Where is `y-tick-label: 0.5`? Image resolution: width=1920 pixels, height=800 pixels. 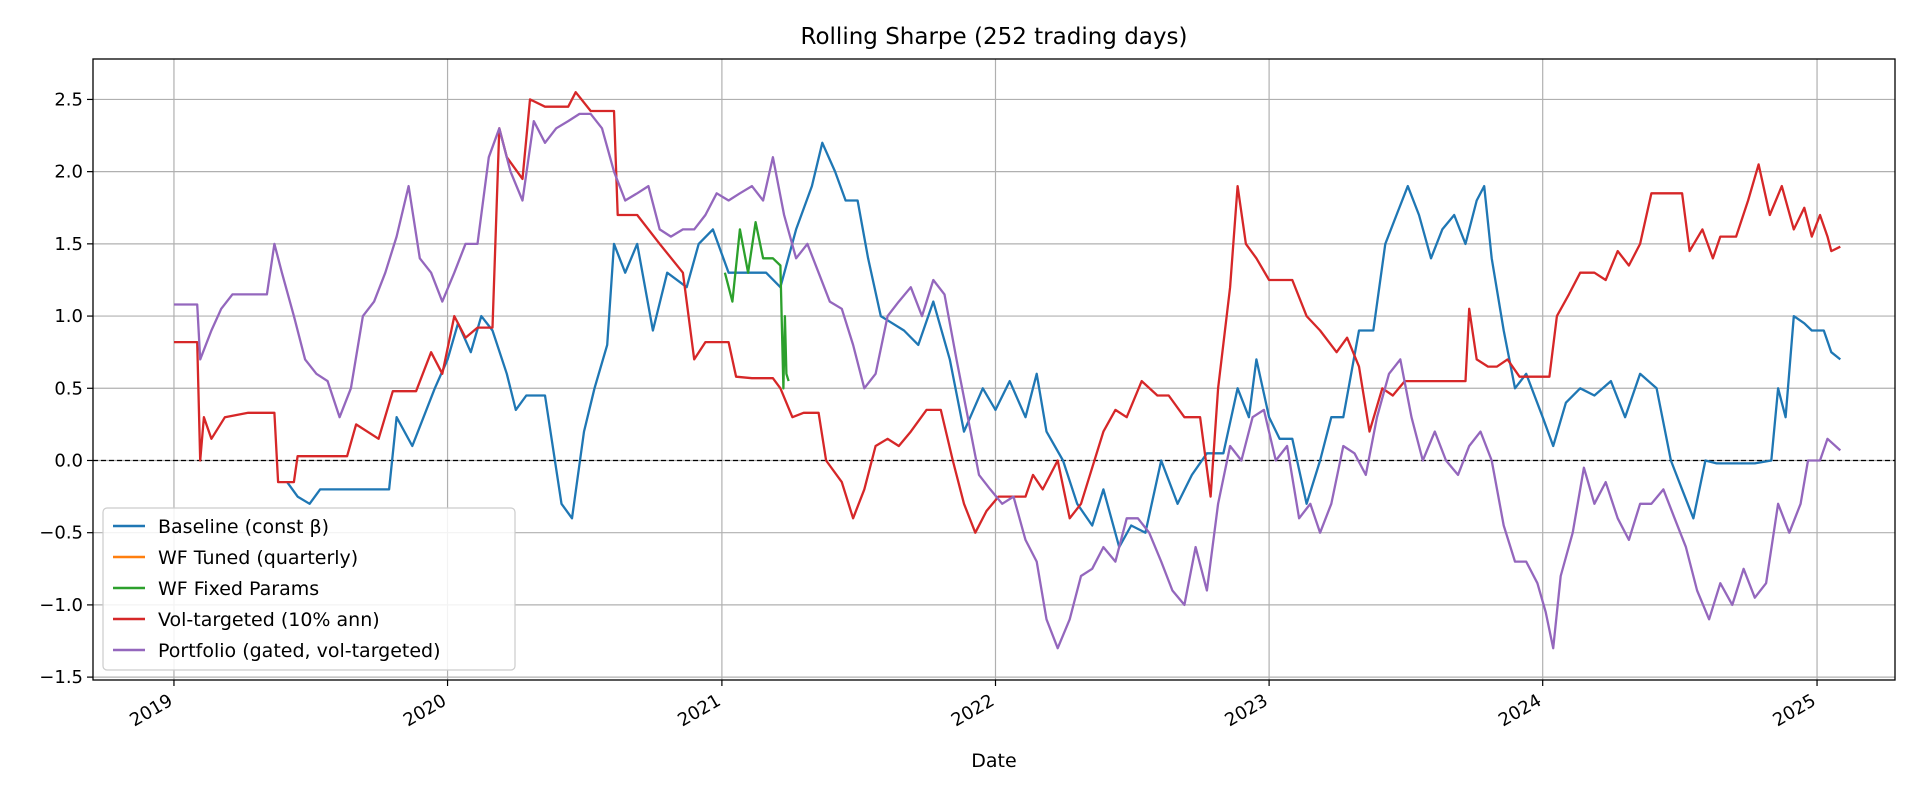 y-tick-label: 0.5 is located at coordinates (68, 388).